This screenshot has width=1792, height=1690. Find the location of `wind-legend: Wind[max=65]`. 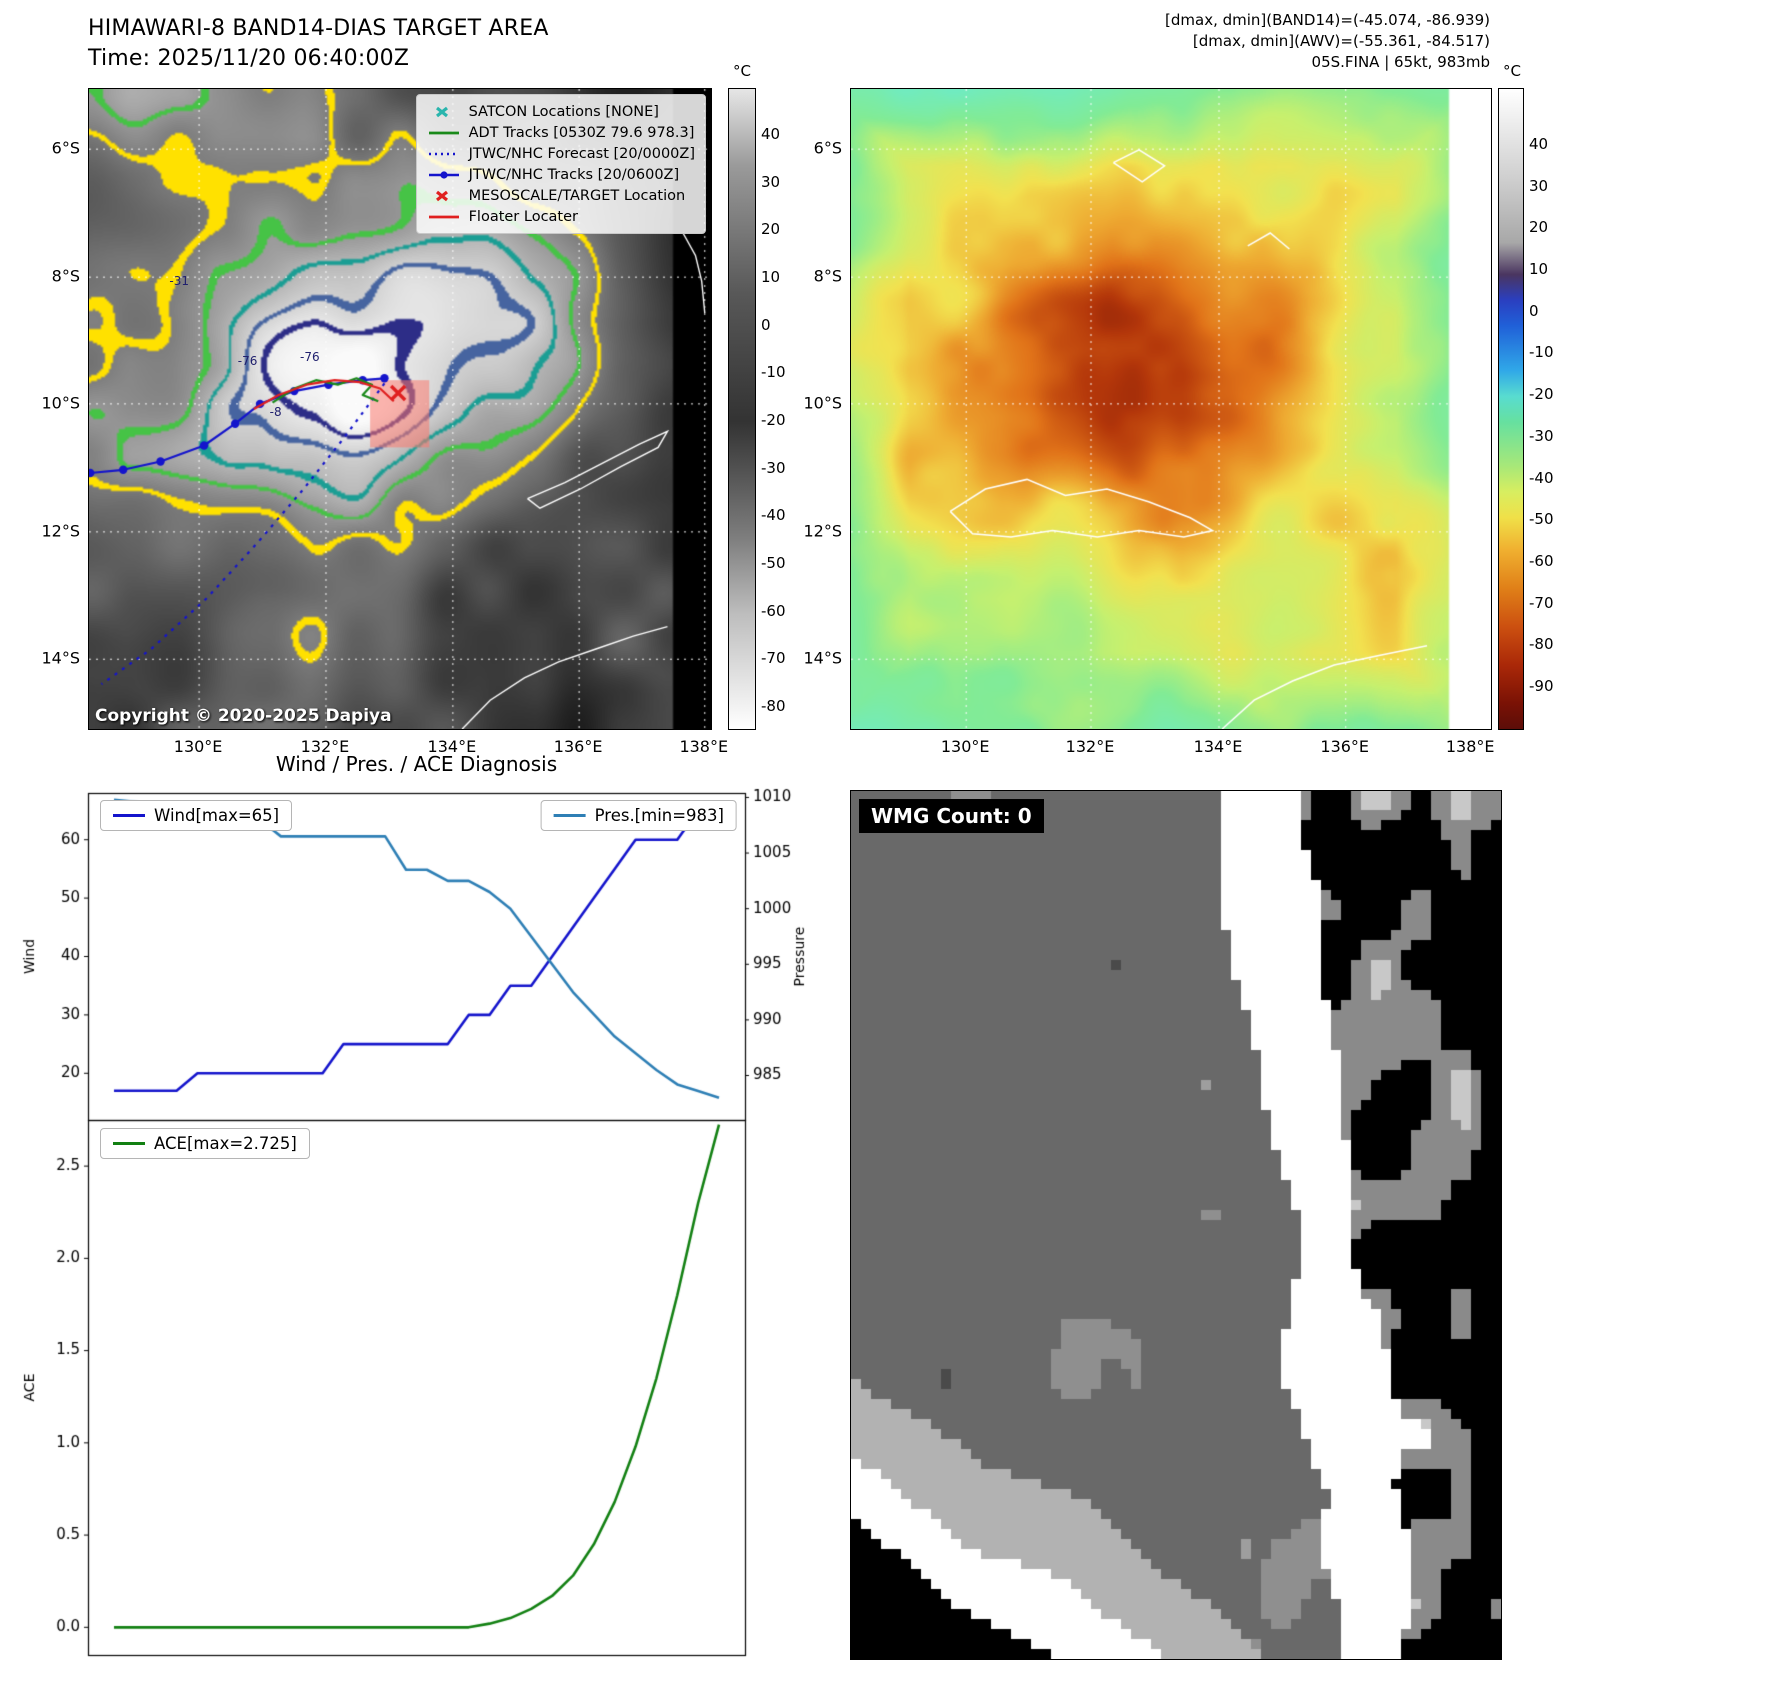

wind-legend: Wind[max=65] is located at coordinates (196, 815).